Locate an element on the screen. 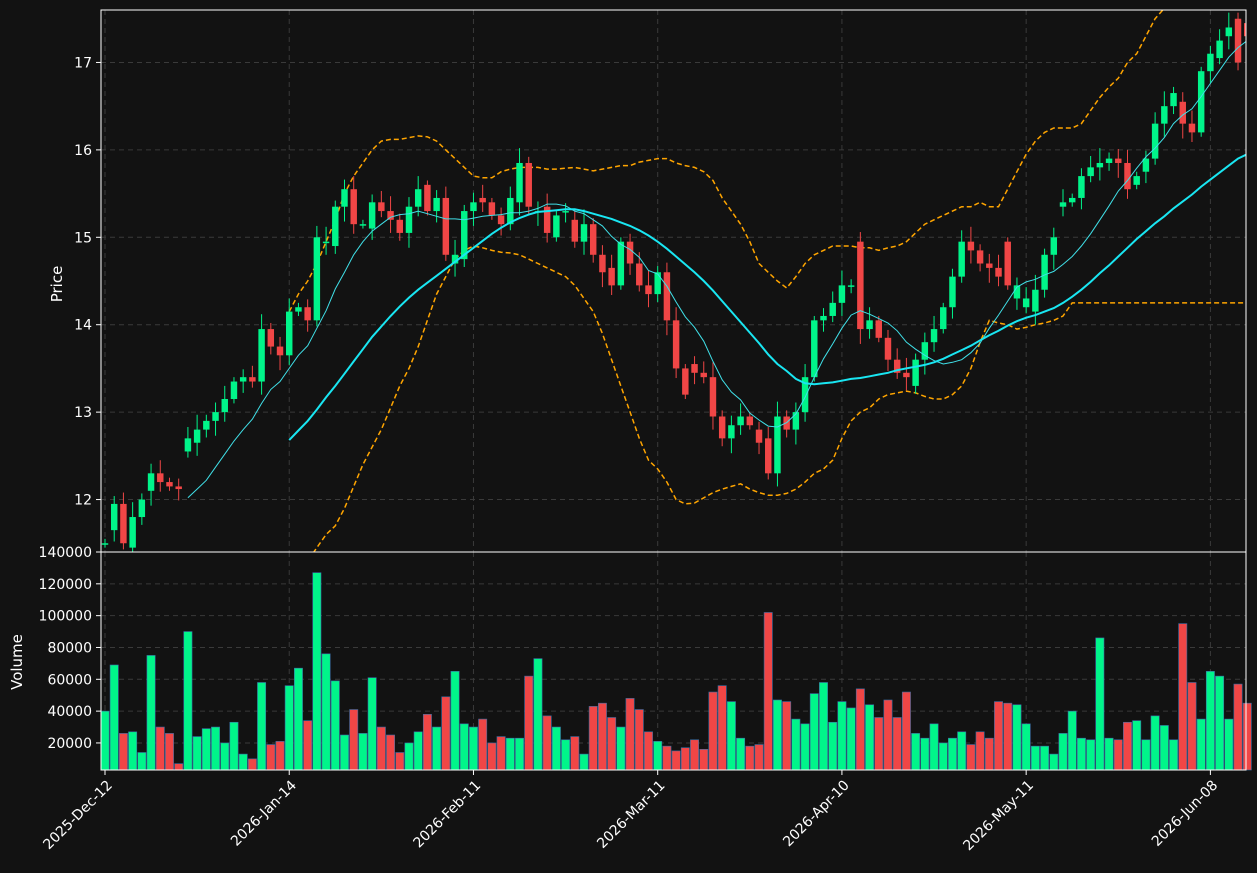 This screenshot has height=873, width=1257. volume-tick-label: 40000 is located at coordinates (69, 712).